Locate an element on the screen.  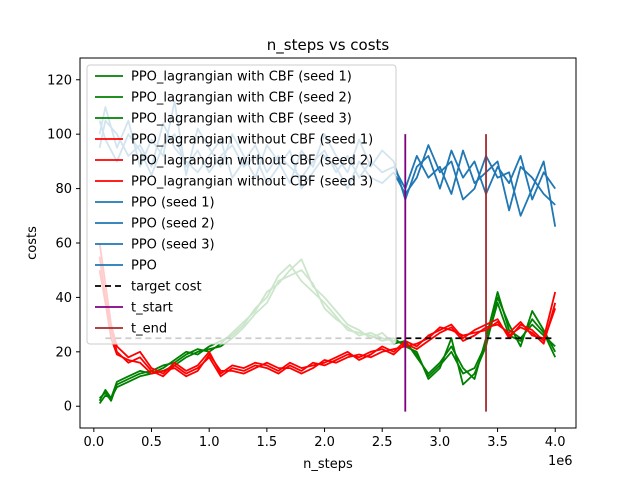
legend-label: t_start is located at coordinates (152, 308).